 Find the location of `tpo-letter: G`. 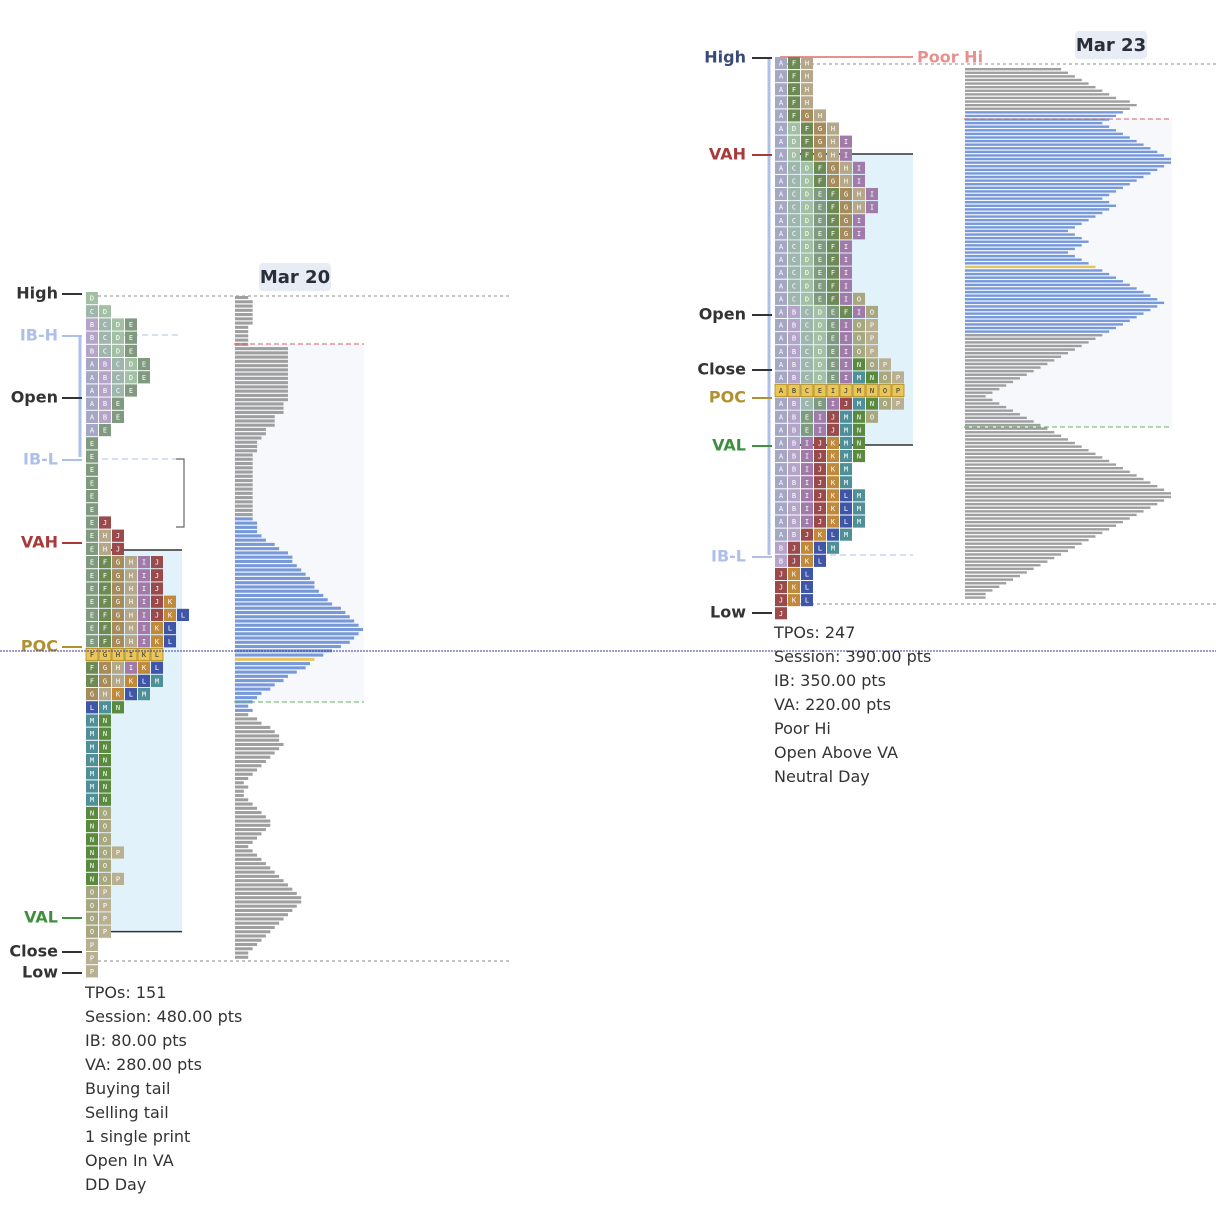

tpo-letter: G is located at coordinates (118, 576).